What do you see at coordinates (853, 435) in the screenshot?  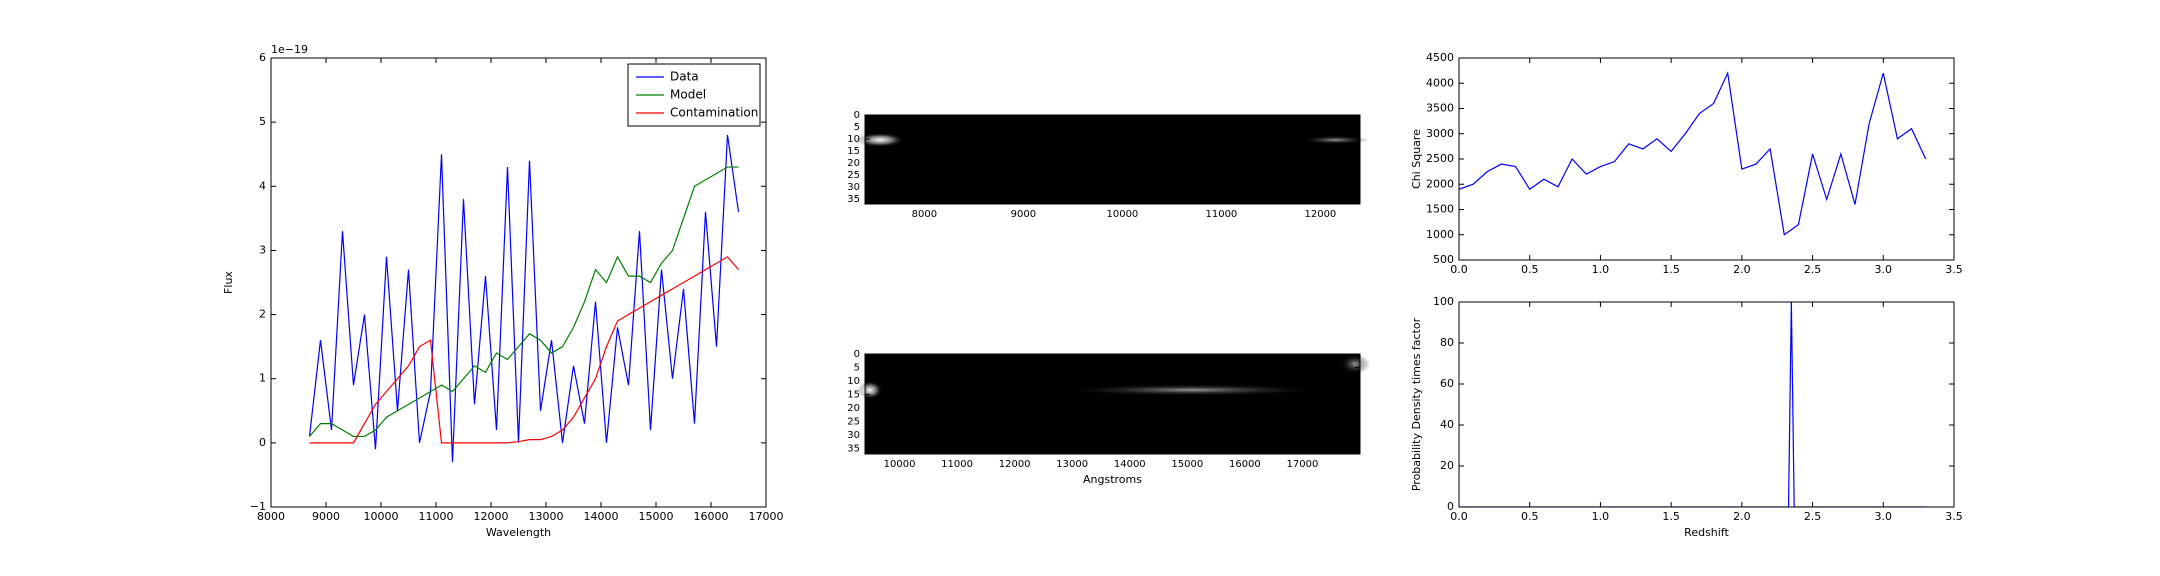 I see `y-tick-label: 30` at bounding box center [853, 435].